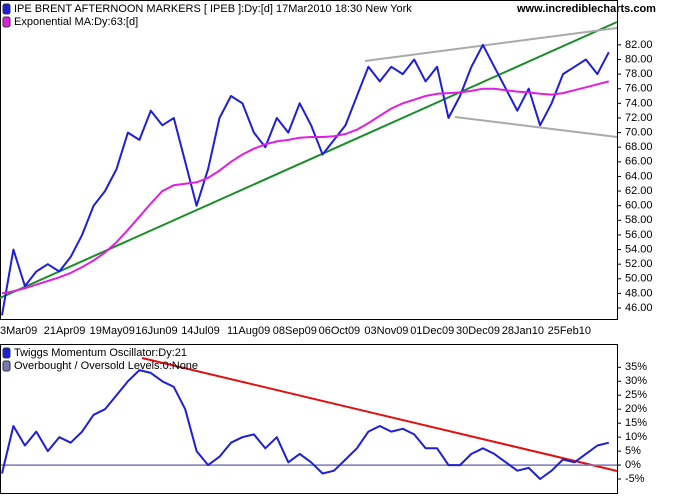 This screenshot has height=500, width=675. What do you see at coordinates (639, 45) in the screenshot?
I see `y-tick-label: 82.00` at bounding box center [639, 45].